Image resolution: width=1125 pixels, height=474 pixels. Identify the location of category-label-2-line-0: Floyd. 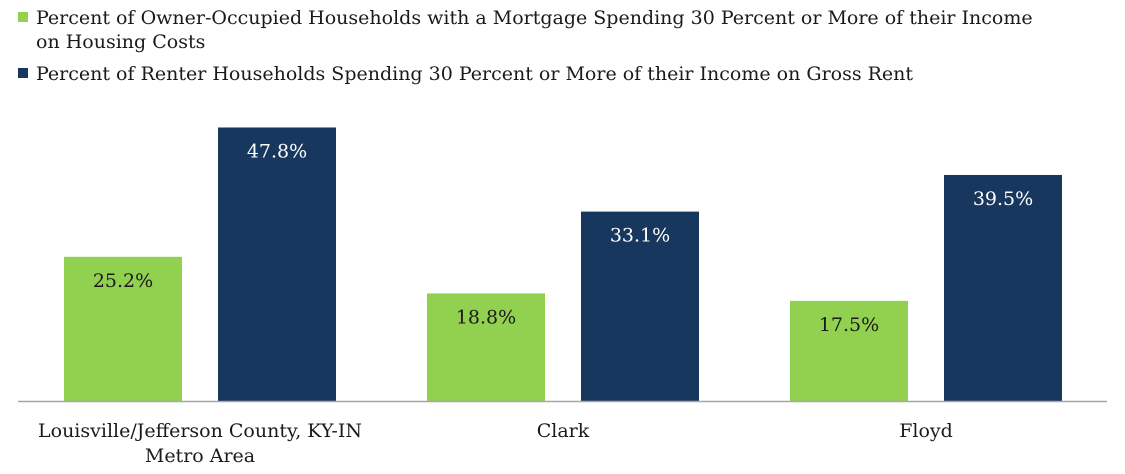
(926, 431).